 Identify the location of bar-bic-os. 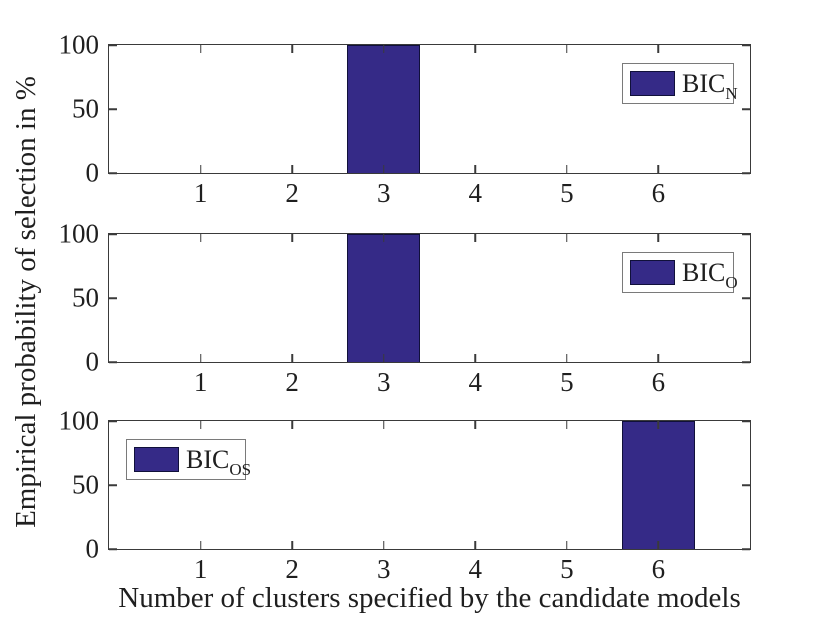
(658, 485).